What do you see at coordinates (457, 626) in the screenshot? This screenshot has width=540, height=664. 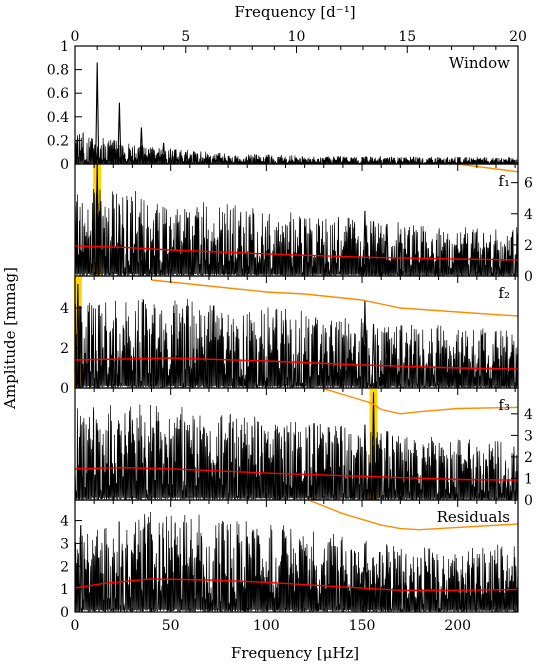 I see `x-tick-label: 200` at bounding box center [457, 626].